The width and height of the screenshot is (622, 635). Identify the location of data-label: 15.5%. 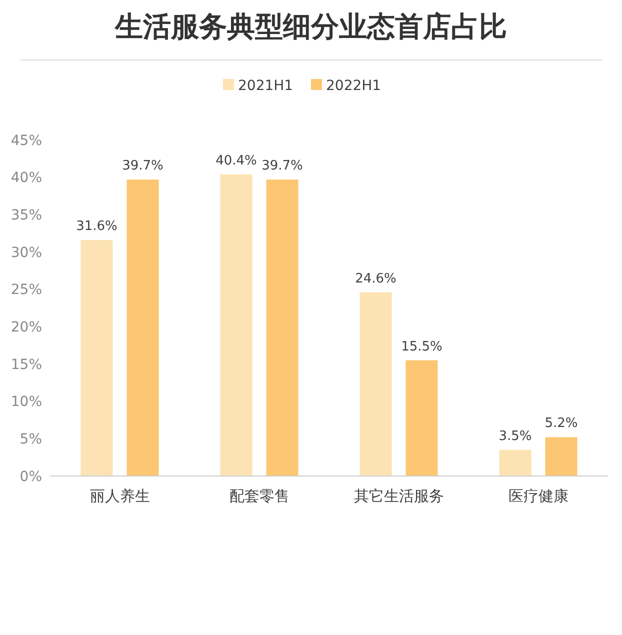
(421, 346).